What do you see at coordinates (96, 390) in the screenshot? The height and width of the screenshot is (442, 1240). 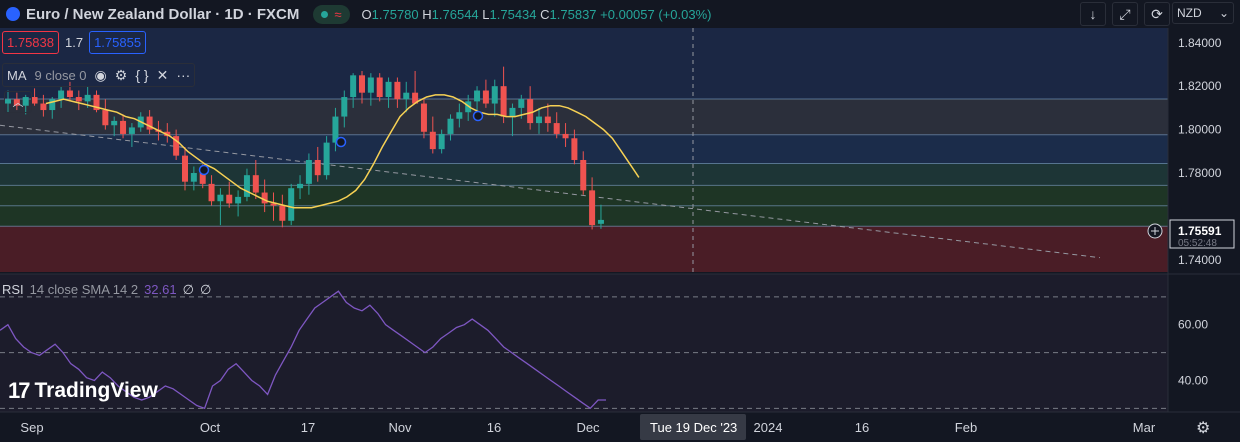 I see `logo-text: TradingView` at bounding box center [96, 390].